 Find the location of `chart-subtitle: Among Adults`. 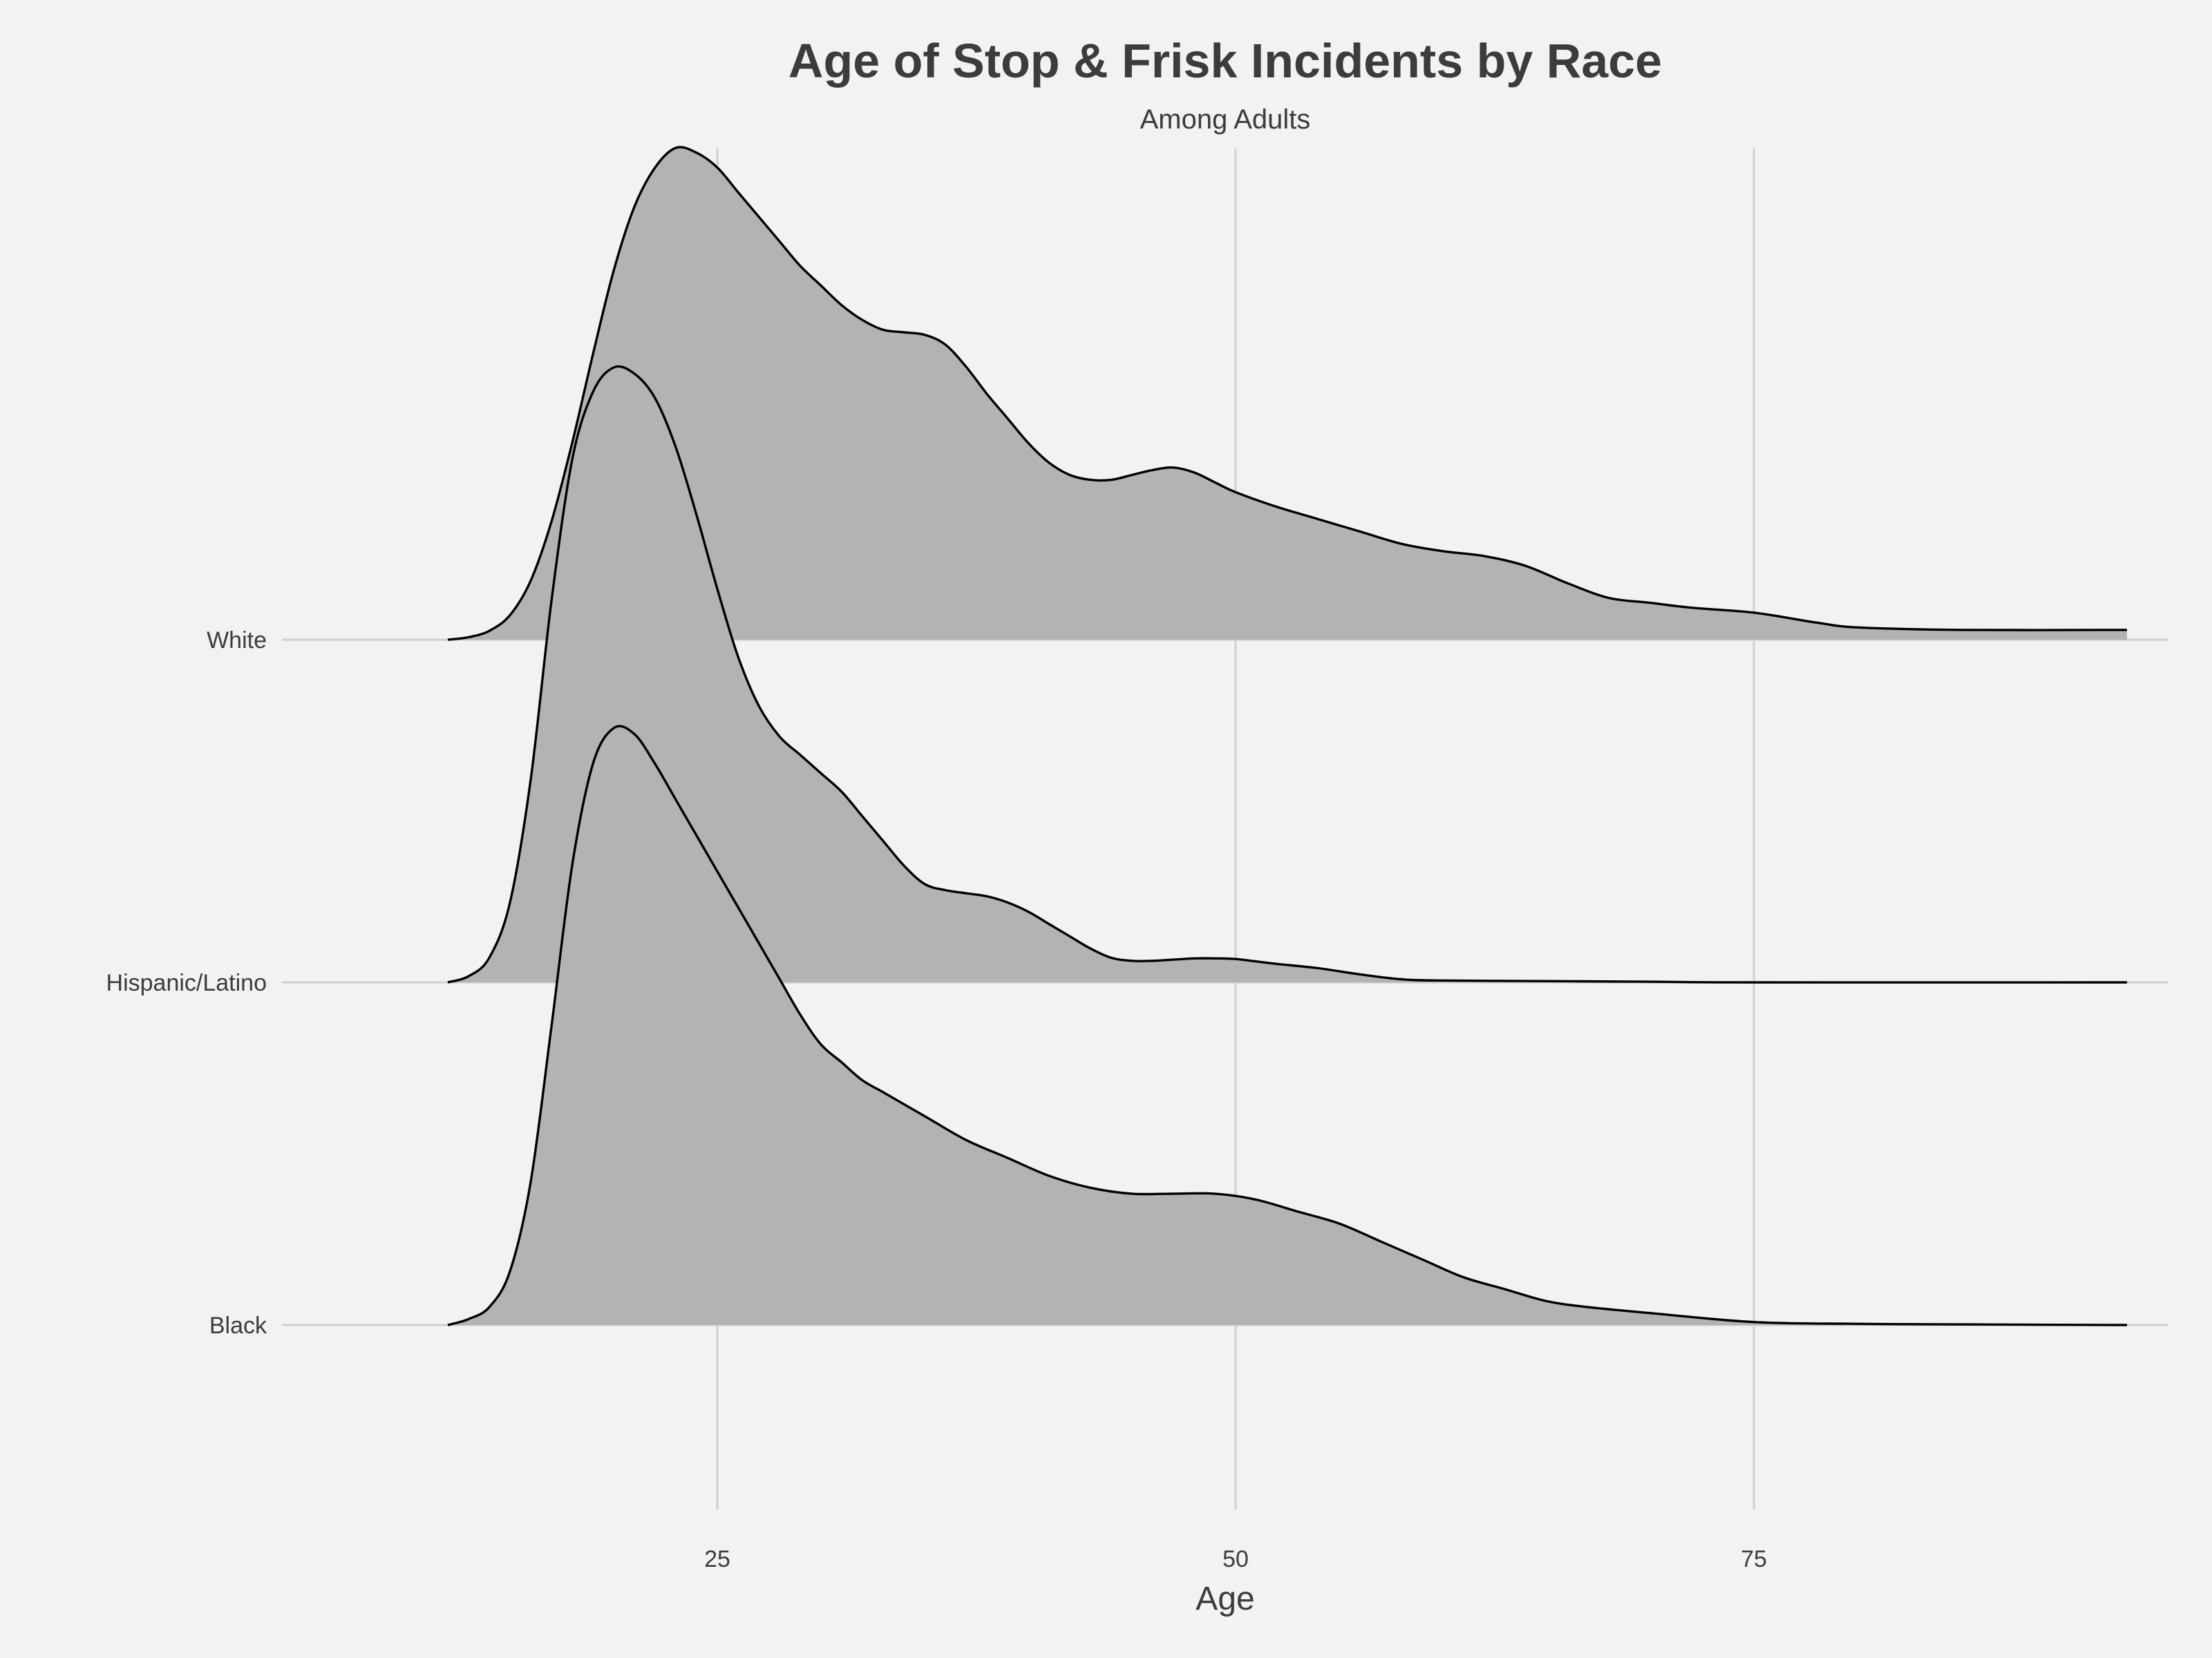

chart-subtitle: Among Adults is located at coordinates (1225, 119).